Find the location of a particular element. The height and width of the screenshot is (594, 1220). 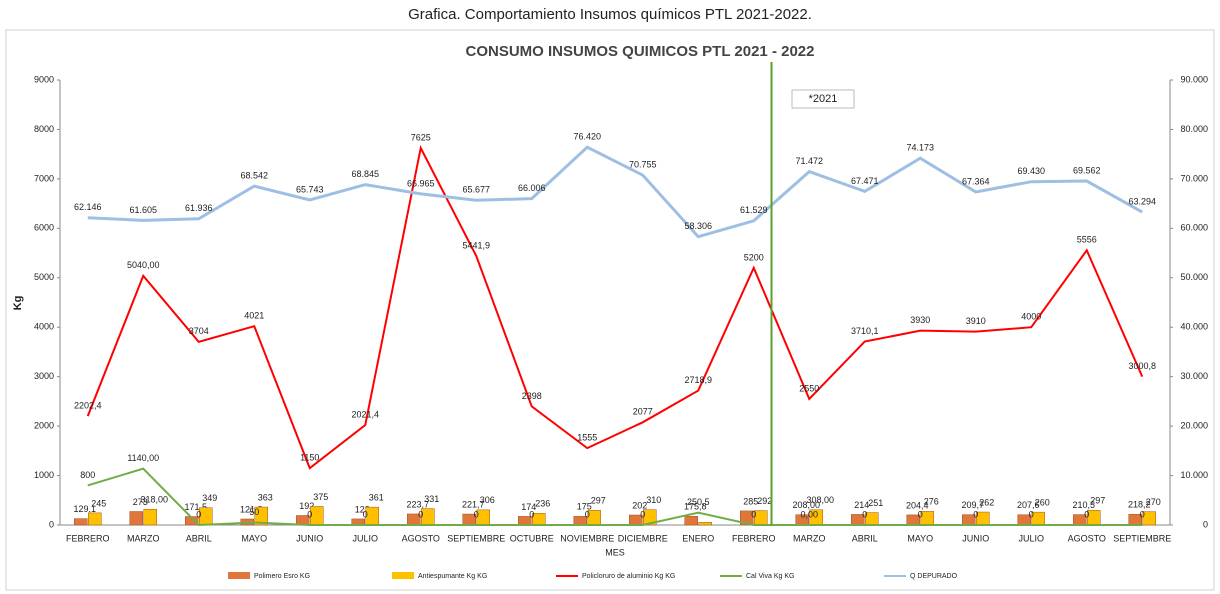

y-tick-label: 9000 is located at coordinates (44, 79).